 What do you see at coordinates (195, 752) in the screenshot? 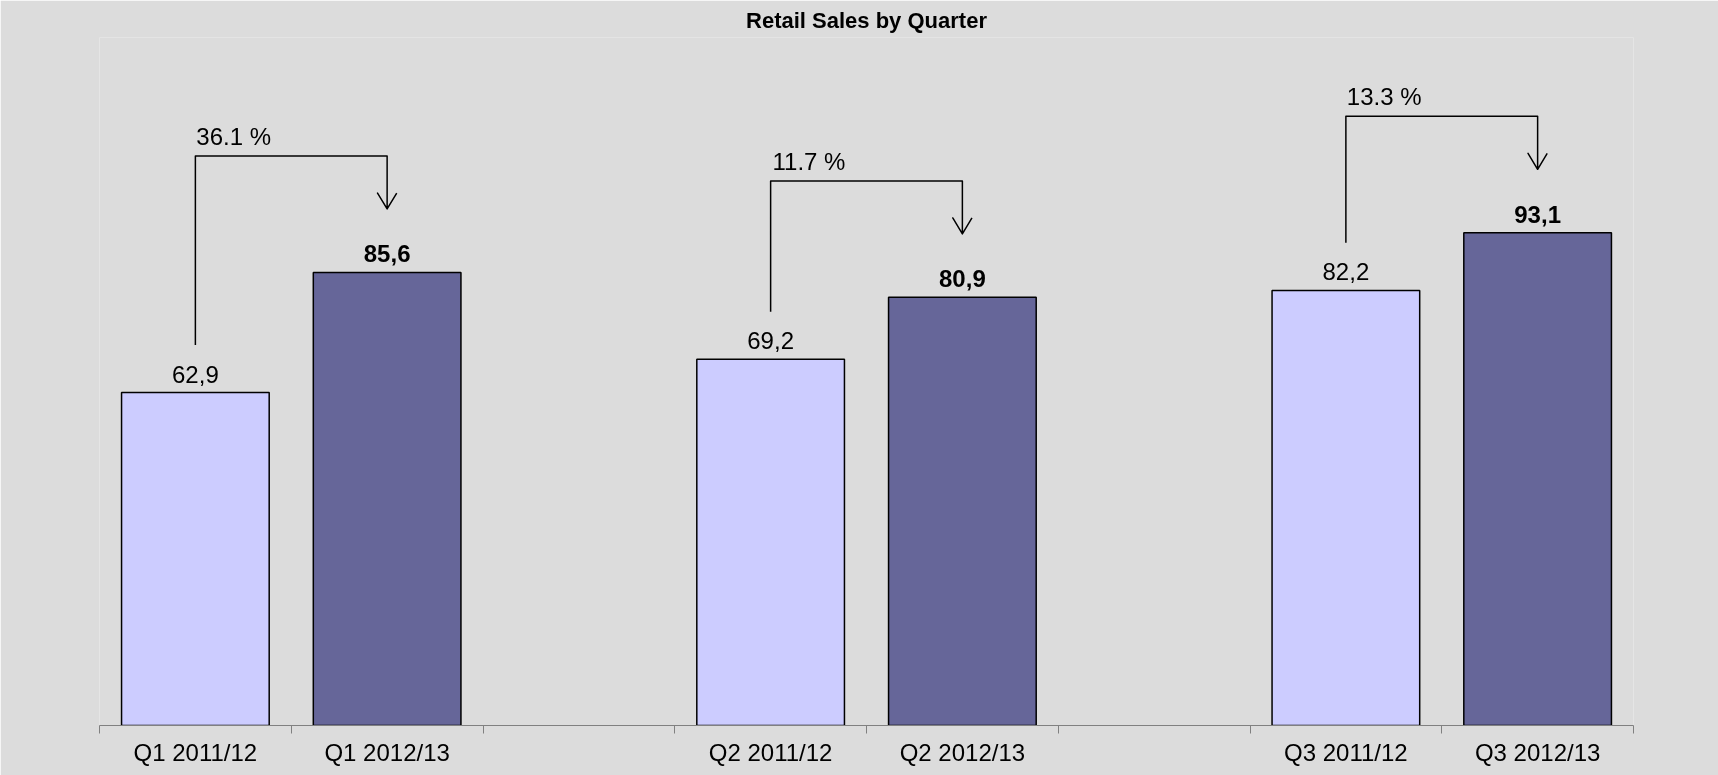
I see `x-tick-label: Q1 2011/12` at bounding box center [195, 752].